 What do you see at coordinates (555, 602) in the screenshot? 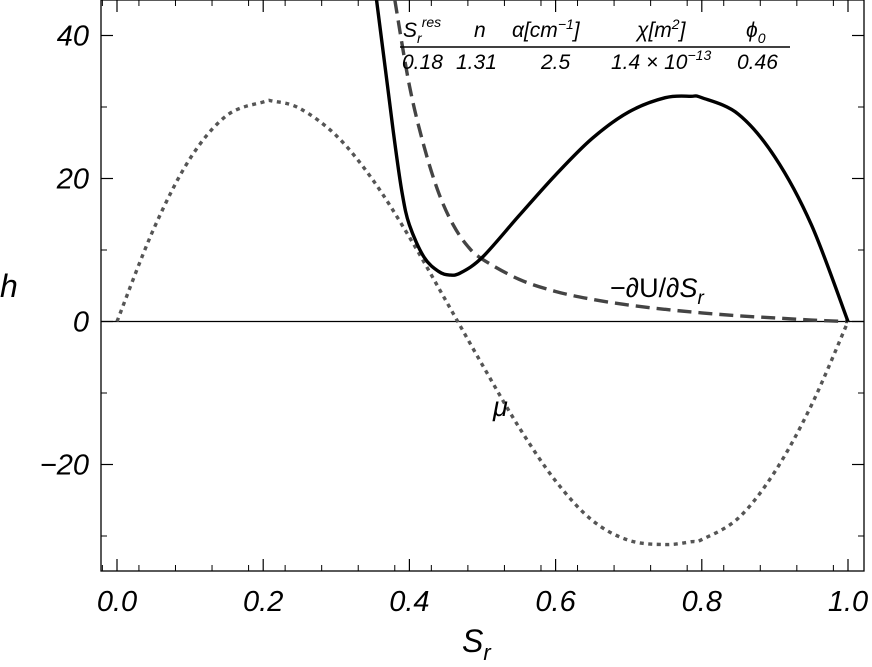
I see `x-tick-label: 0.6` at bounding box center [555, 602].